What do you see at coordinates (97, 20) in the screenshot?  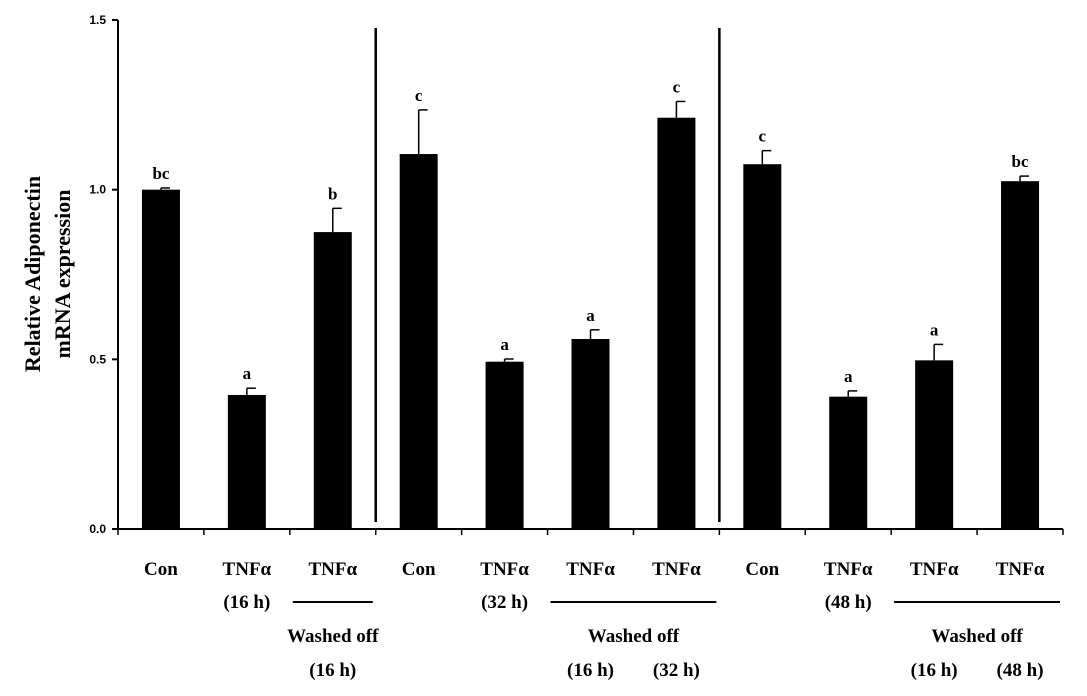 I see `y-tick-label: 1.5` at bounding box center [97, 20].